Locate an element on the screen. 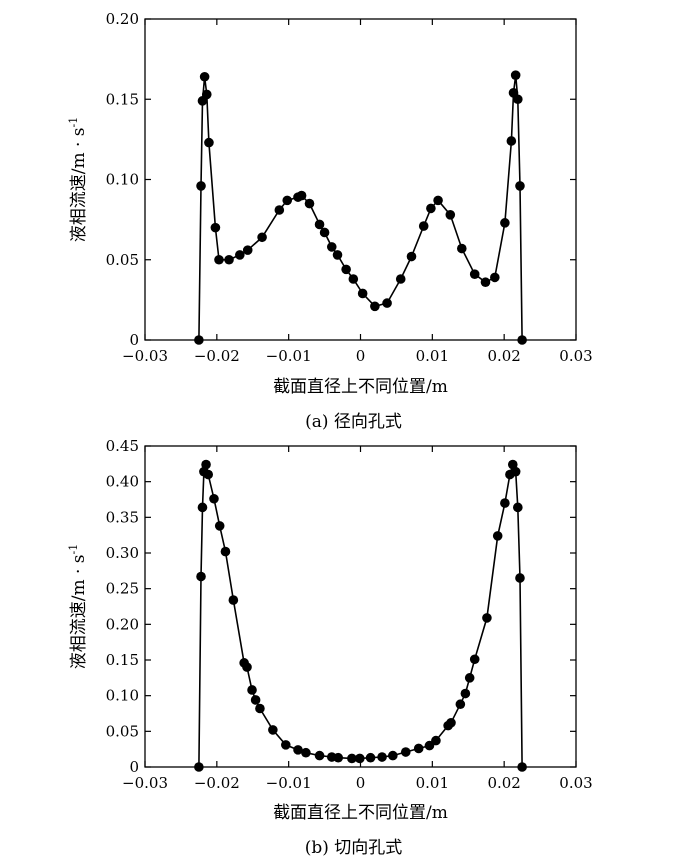 The image size is (700, 864). chart0-y-axis-label-sup: -1 is located at coordinates (73, 122).